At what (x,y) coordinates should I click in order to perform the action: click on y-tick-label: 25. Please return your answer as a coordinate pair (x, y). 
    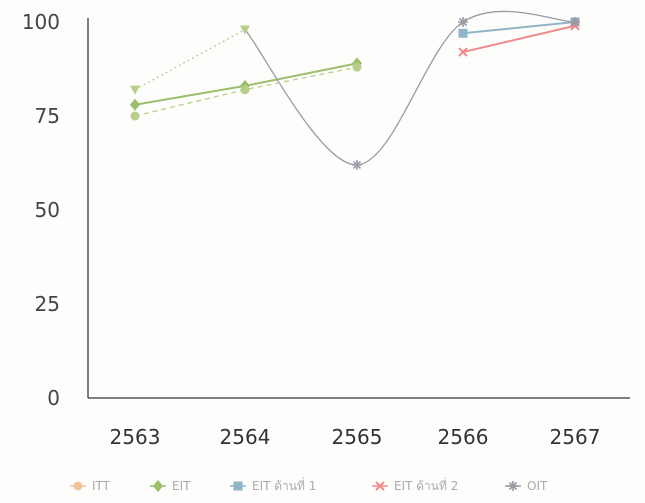
    Looking at the image, I should click on (47, 304).